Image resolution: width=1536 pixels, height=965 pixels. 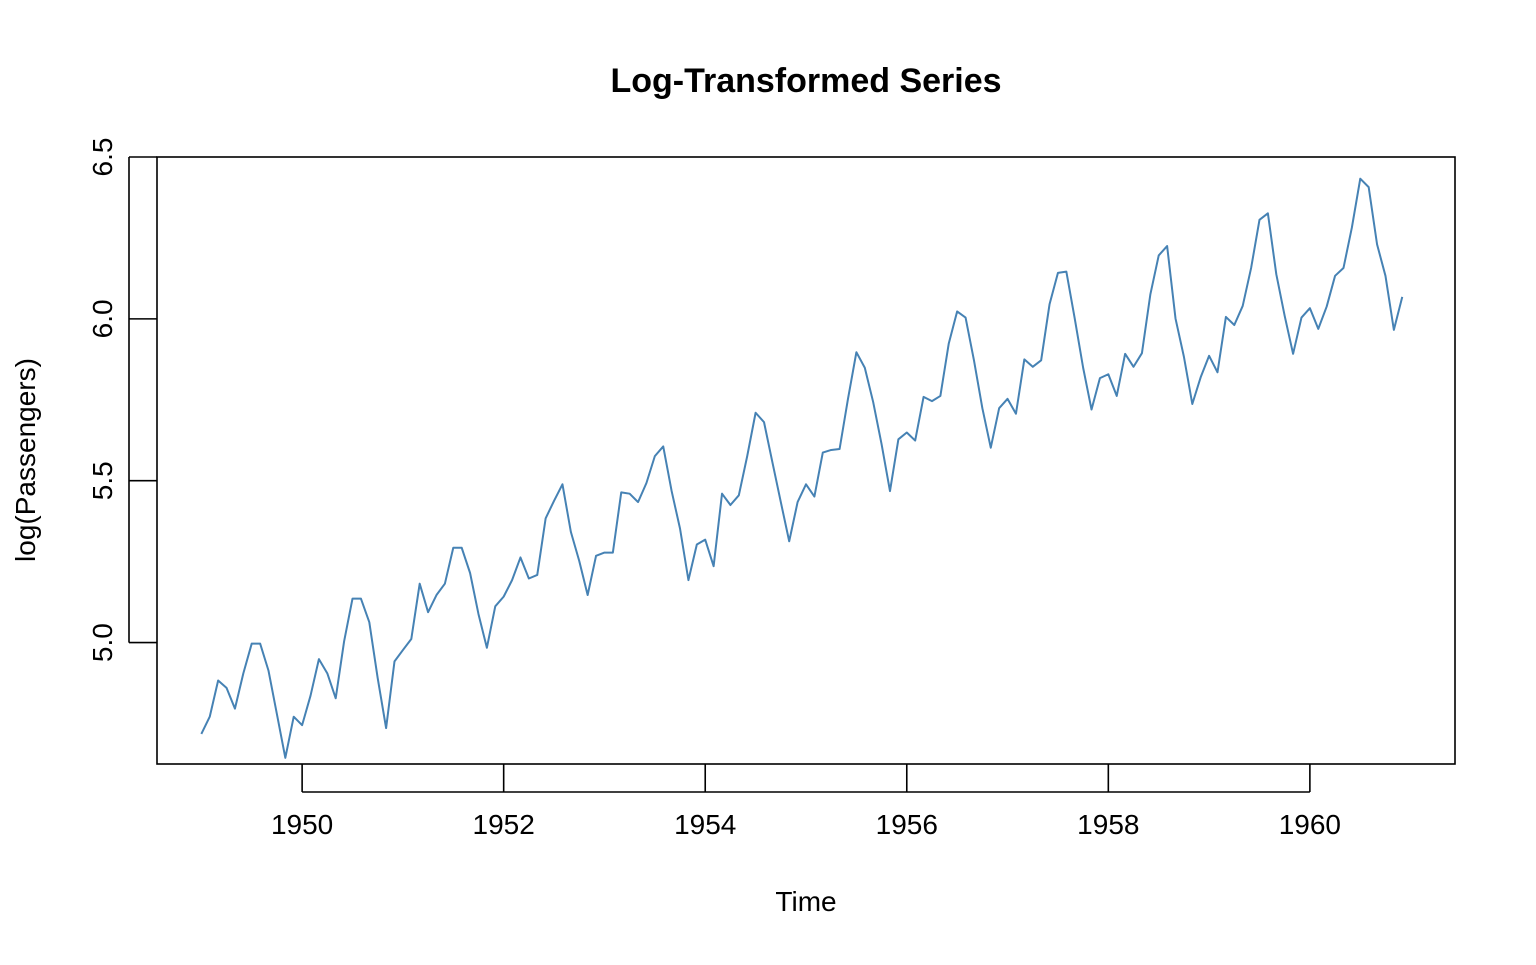 I want to click on y-tick-label: 5.5, so click(x=102, y=480).